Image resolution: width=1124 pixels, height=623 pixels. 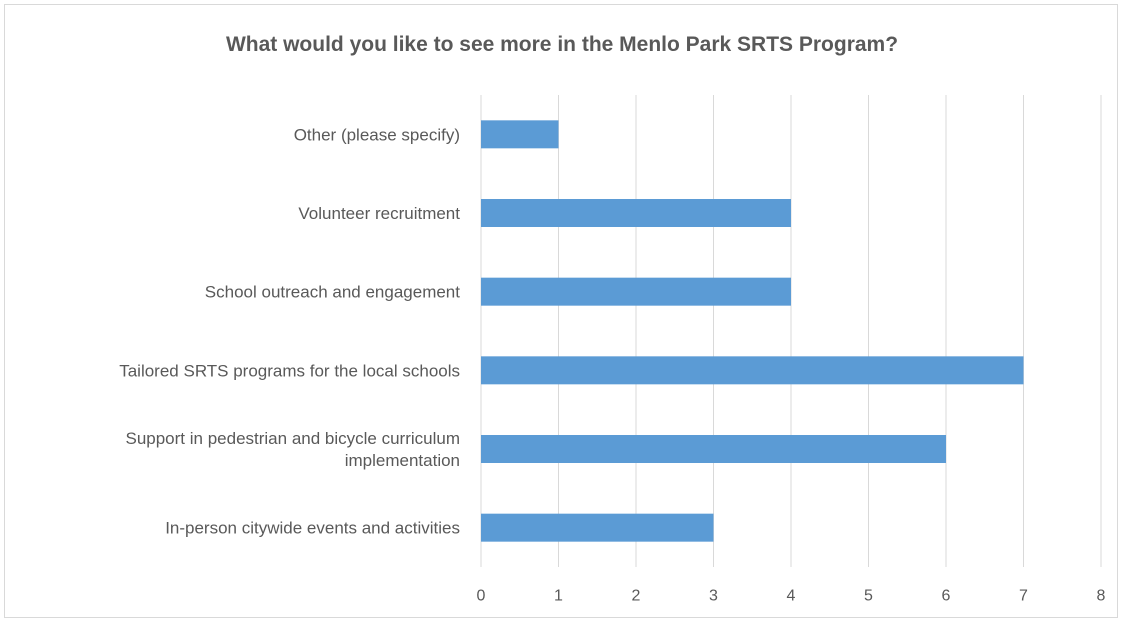 What do you see at coordinates (558, 596) in the screenshot?
I see `x-tick-label-1: 1` at bounding box center [558, 596].